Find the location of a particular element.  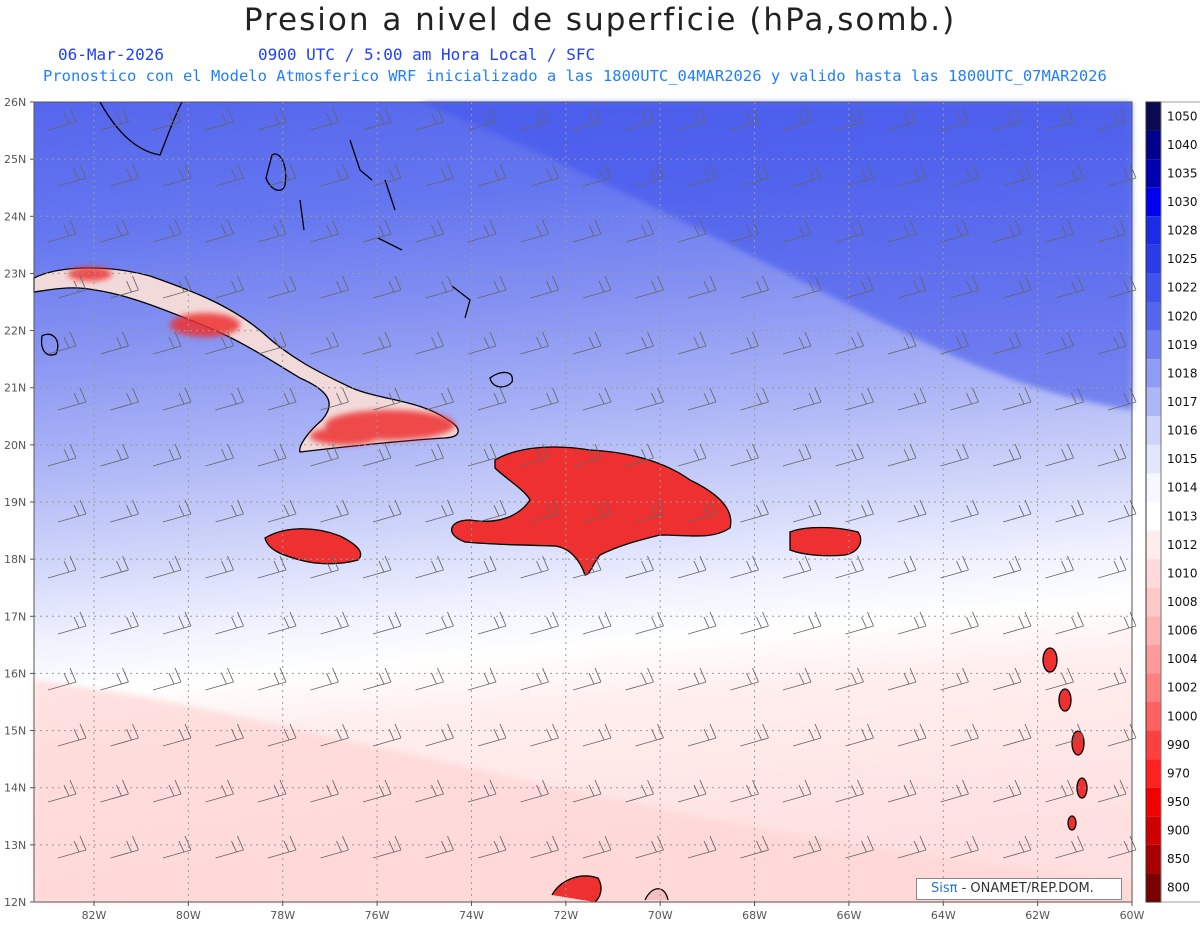

hispaniola-island is located at coordinates (591, 511).